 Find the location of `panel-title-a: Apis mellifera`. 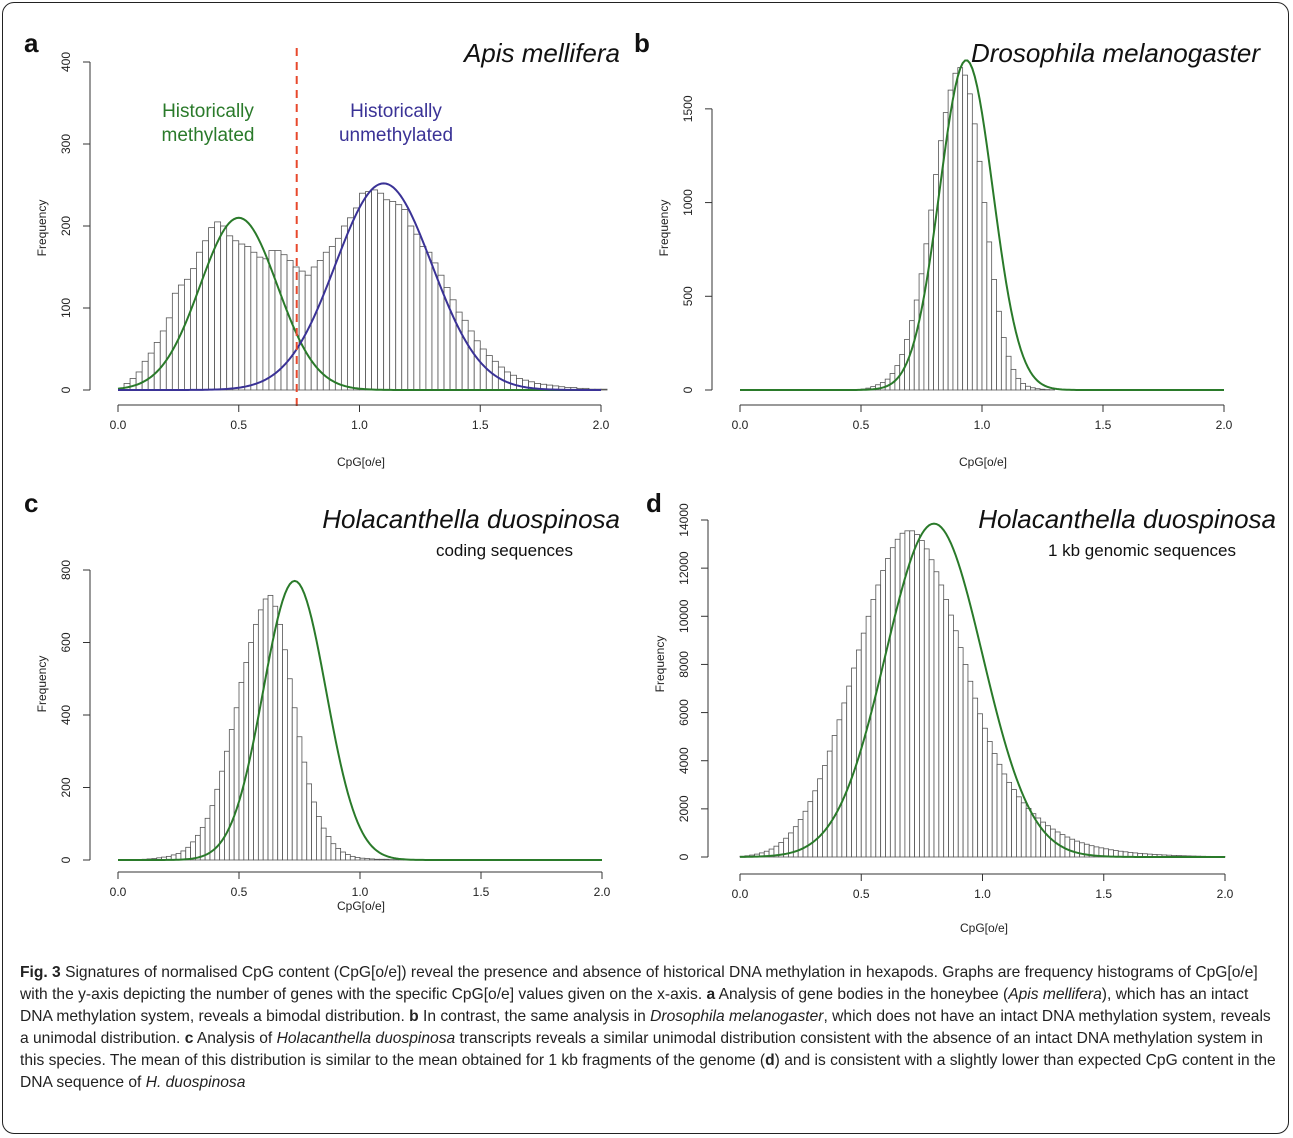

panel-title-a: Apis mellifera is located at coordinates (541, 53).